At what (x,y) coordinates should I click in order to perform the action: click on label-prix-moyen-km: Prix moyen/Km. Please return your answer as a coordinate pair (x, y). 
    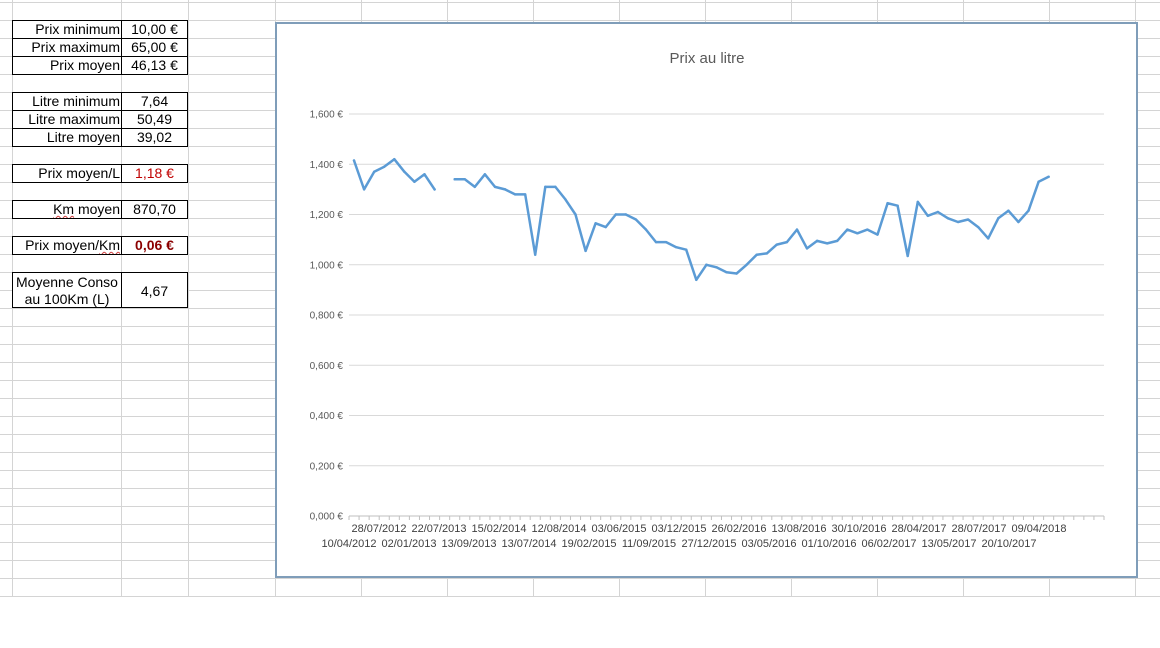
    Looking at the image, I should click on (67, 245).